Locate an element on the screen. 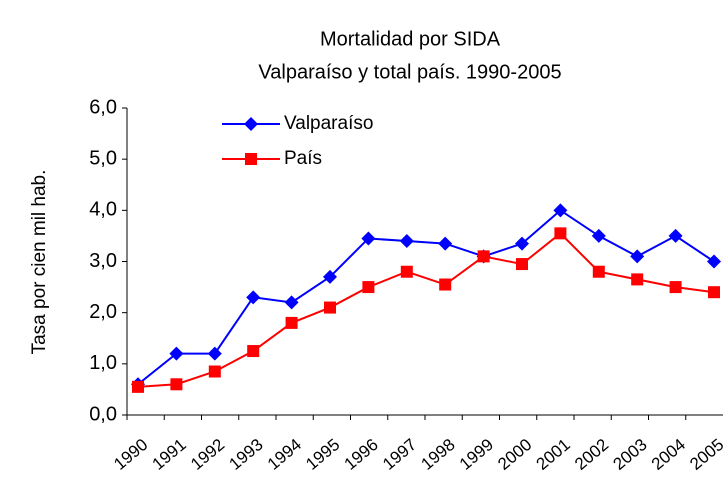 This screenshot has height=500, width=723. y-tick-label: 0,0 is located at coordinates (103, 414).